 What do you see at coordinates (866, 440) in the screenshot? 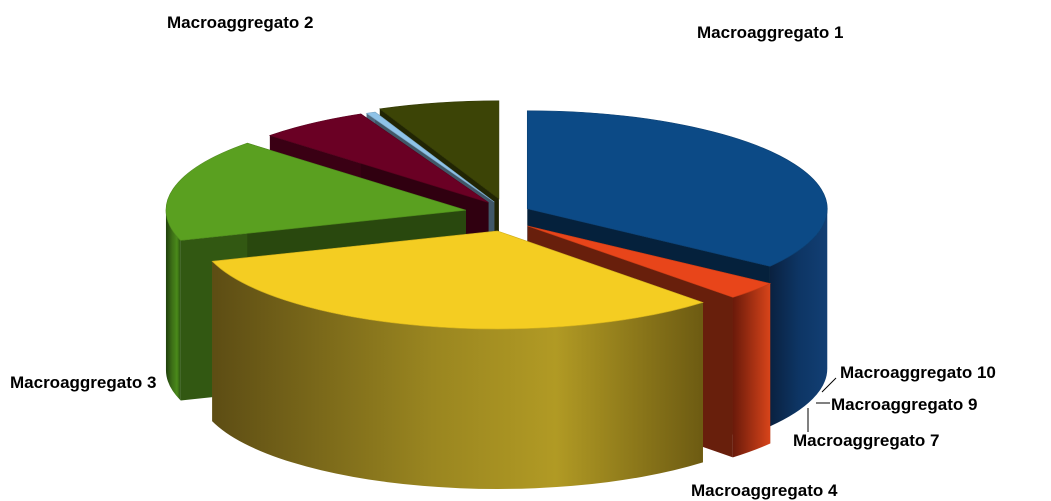
I see `slice-label-5: Macroaggregato 7` at bounding box center [866, 440].